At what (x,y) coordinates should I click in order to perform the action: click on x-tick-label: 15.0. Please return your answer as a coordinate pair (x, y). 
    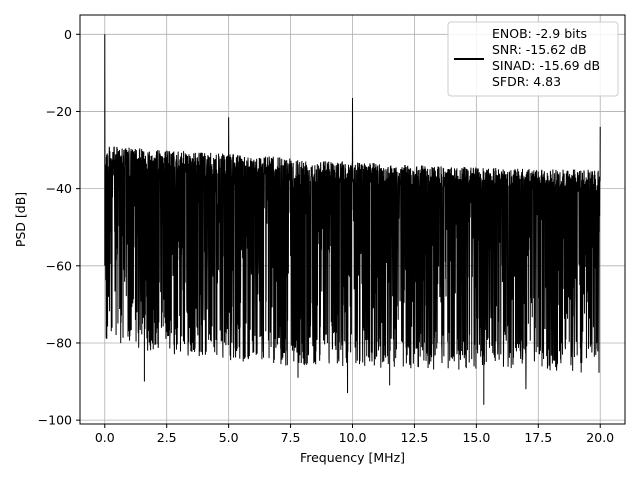
    Looking at the image, I should click on (476, 437).